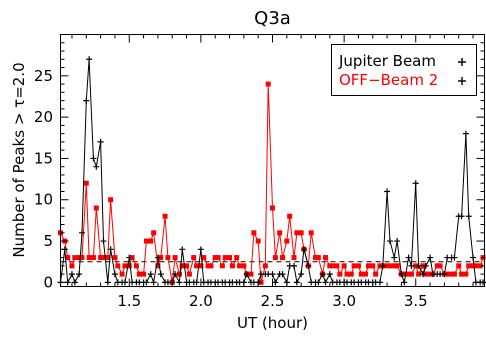  What do you see at coordinates (273, 301) in the screenshot?
I see `x-tick-label: 2.5` at bounding box center [273, 301].